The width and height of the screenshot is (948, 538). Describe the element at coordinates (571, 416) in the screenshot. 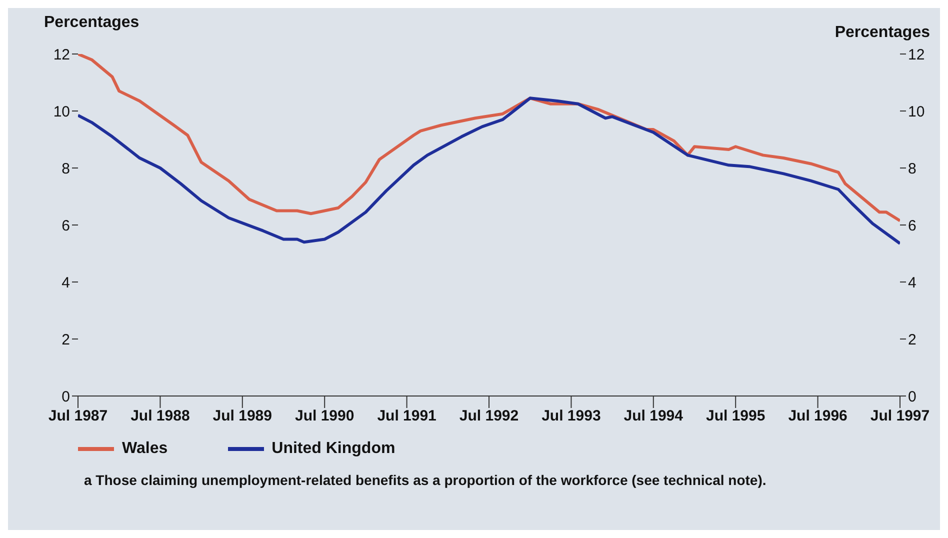

I see `x-tick-label: Jul 1993` at that location.